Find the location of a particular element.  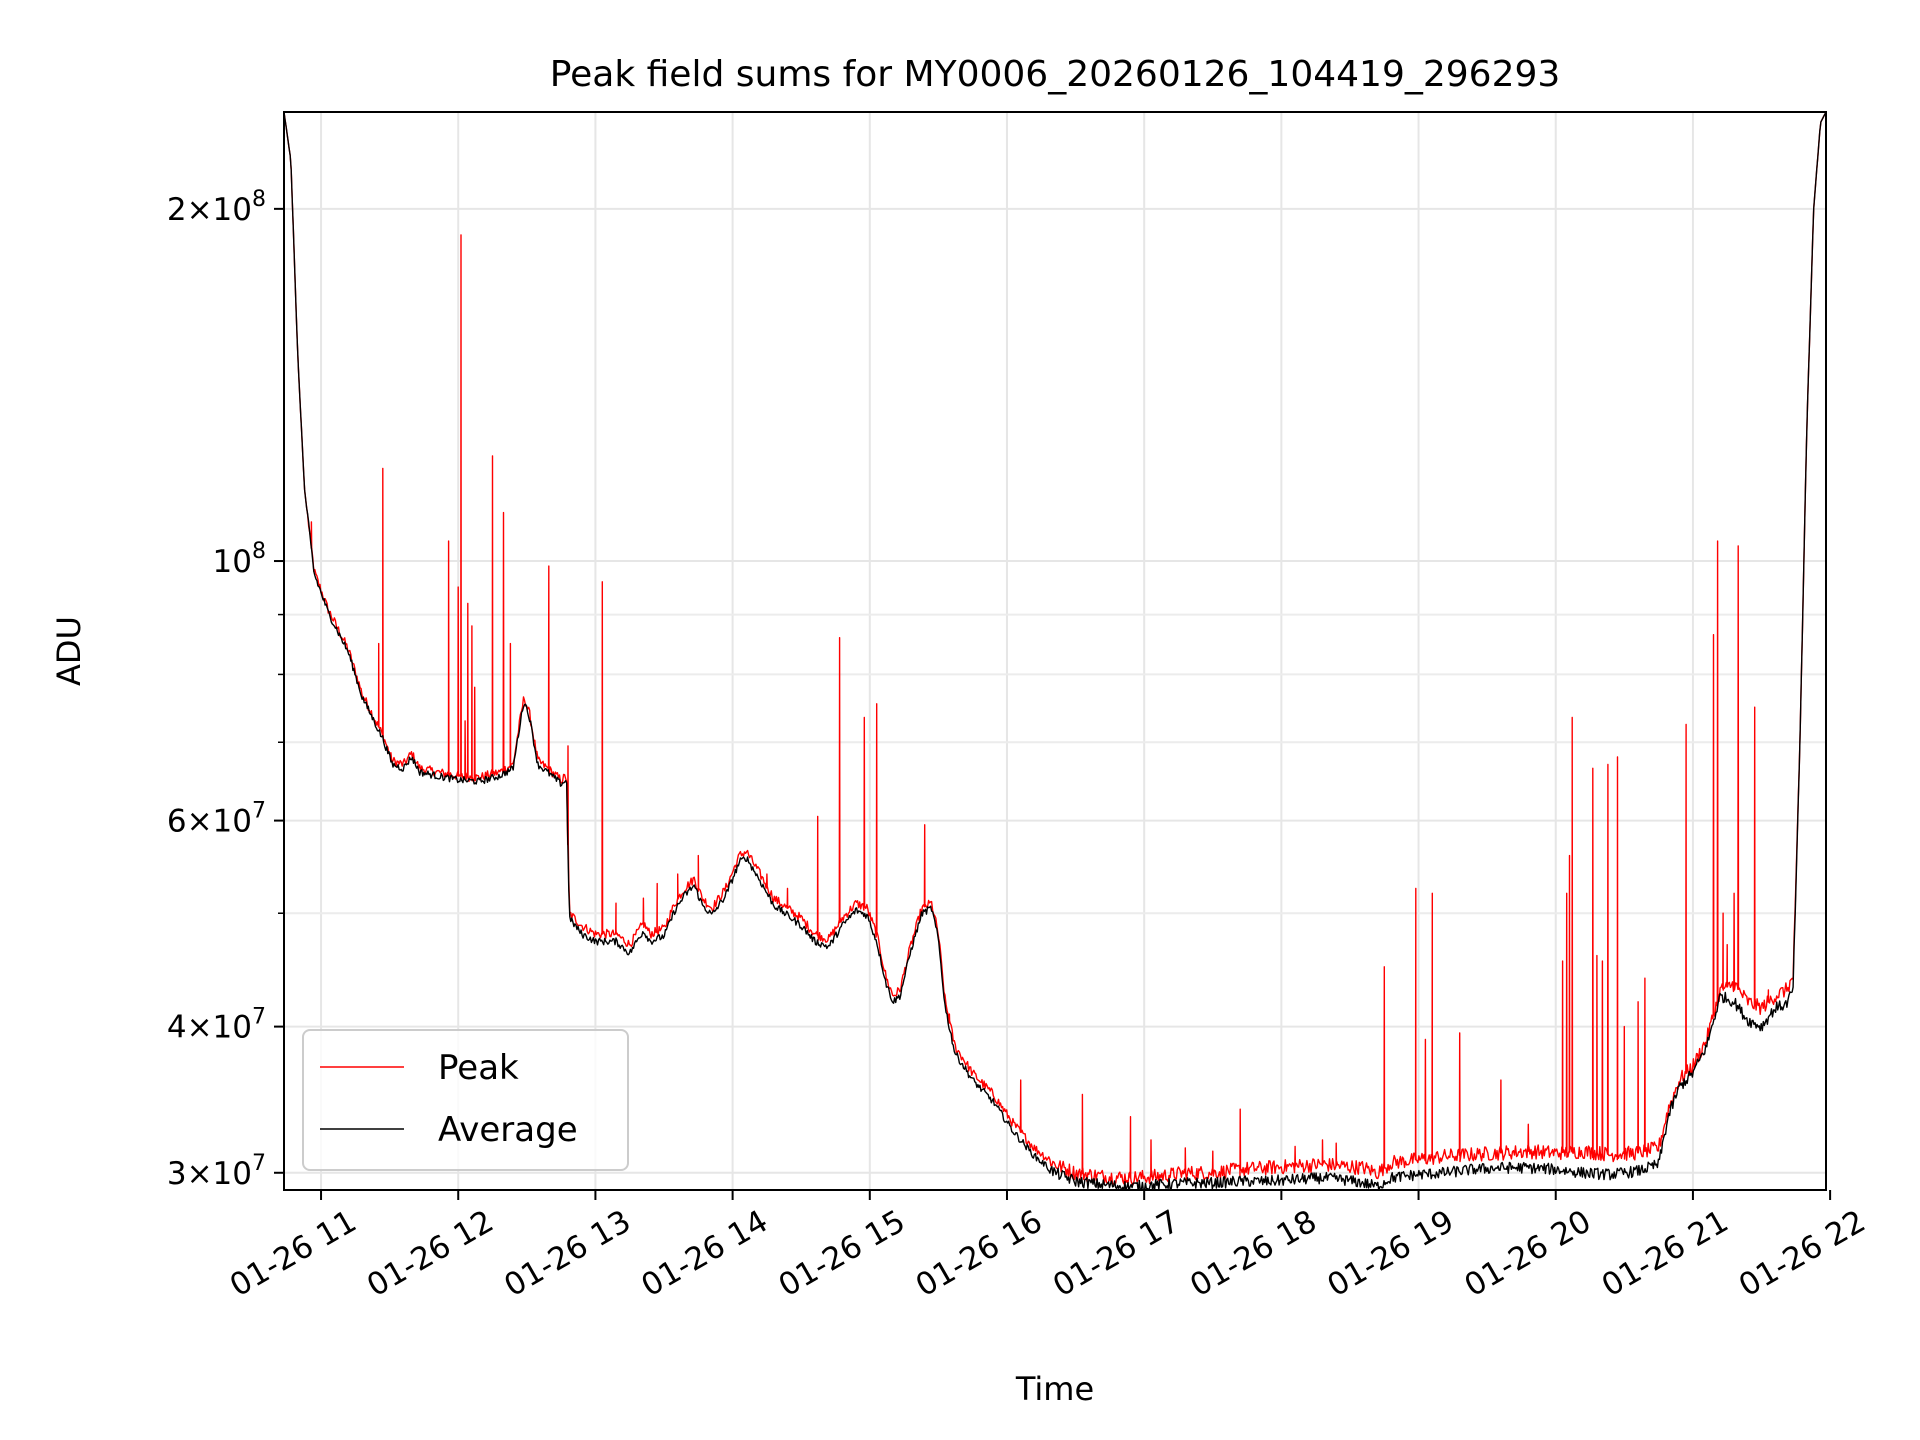

y-axis: 3×107 4×107 6×107 108 2×108 is located at coordinates (225, 689).